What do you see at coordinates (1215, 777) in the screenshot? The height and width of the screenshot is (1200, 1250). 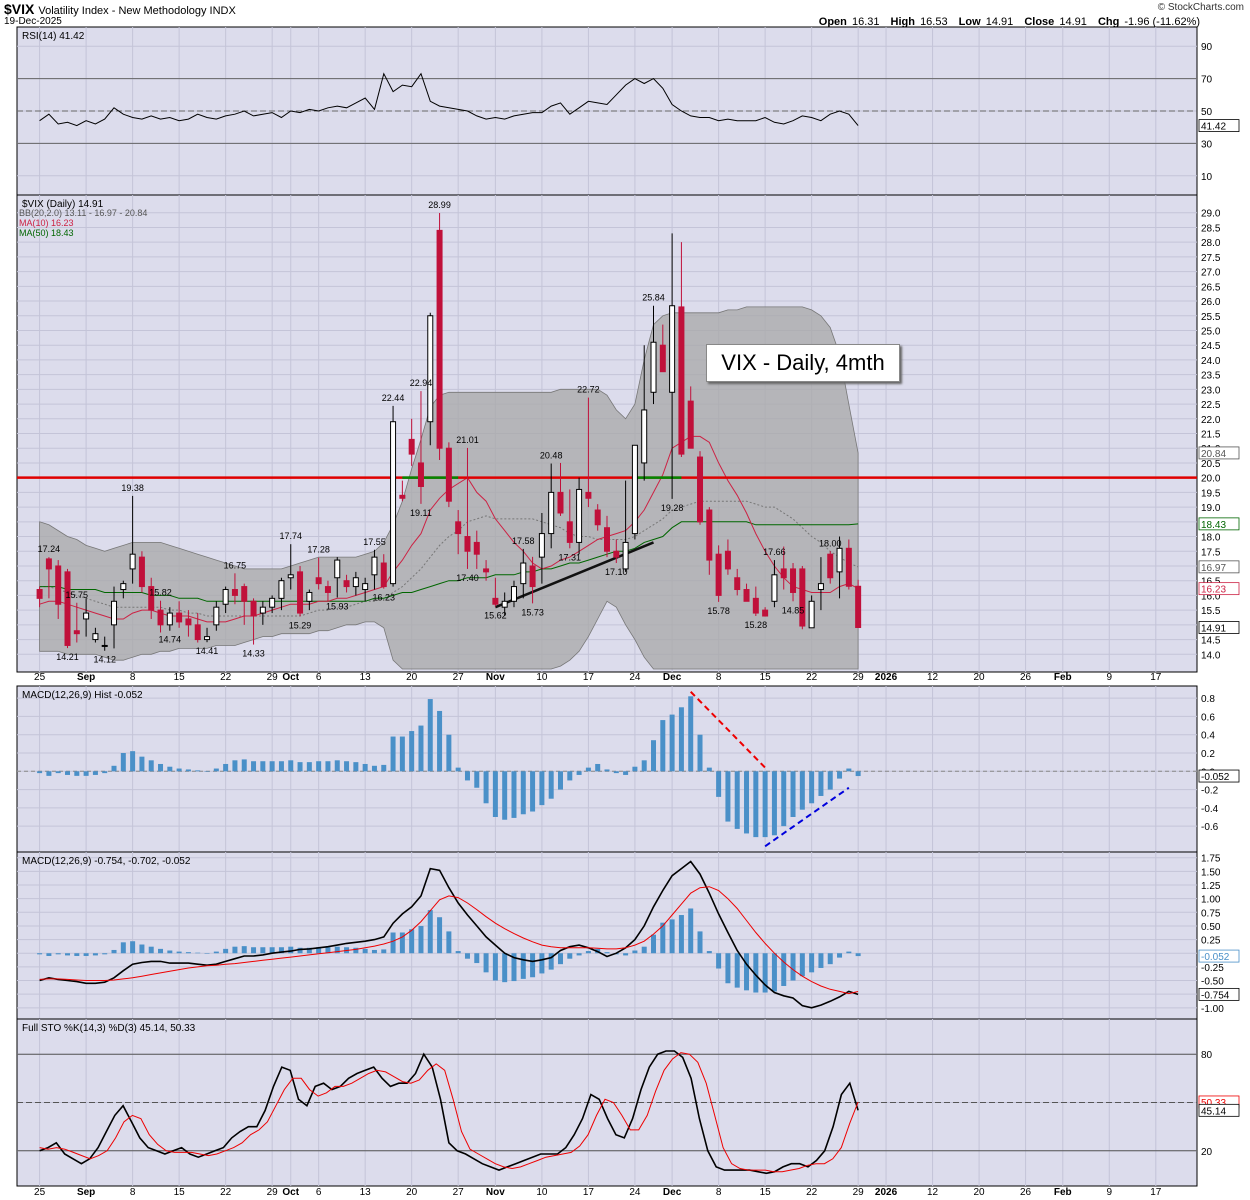 I see `macd-hist-last-label: -0.052` at bounding box center [1215, 777].